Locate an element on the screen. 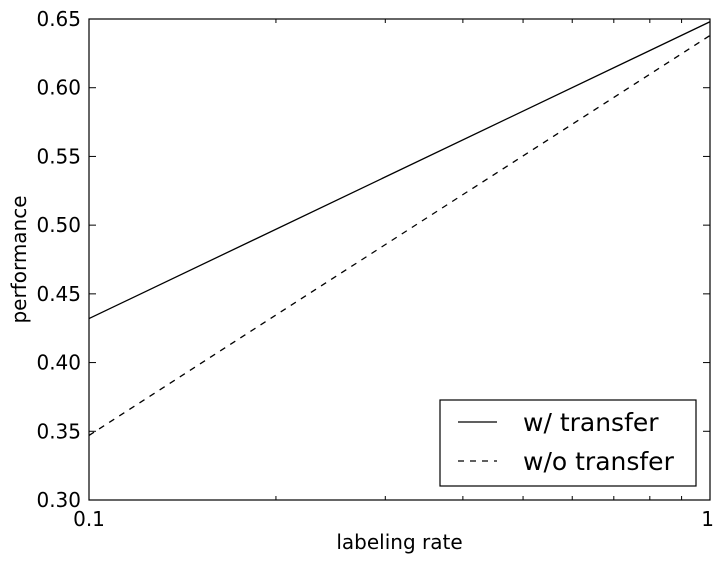  legend: w/ transfer w/o transfer is located at coordinates (568, 443).